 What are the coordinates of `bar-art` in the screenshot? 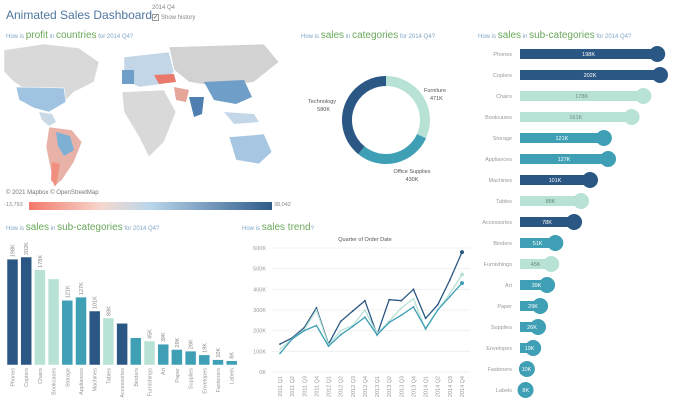 It's located at (163, 354).